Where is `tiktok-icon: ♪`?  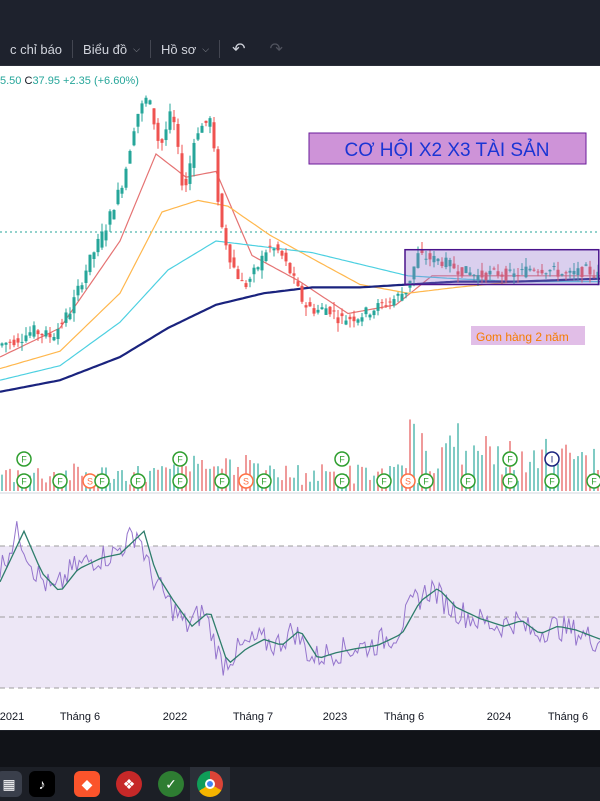
tiktok-icon: ♪ is located at coordinates (42, 784).